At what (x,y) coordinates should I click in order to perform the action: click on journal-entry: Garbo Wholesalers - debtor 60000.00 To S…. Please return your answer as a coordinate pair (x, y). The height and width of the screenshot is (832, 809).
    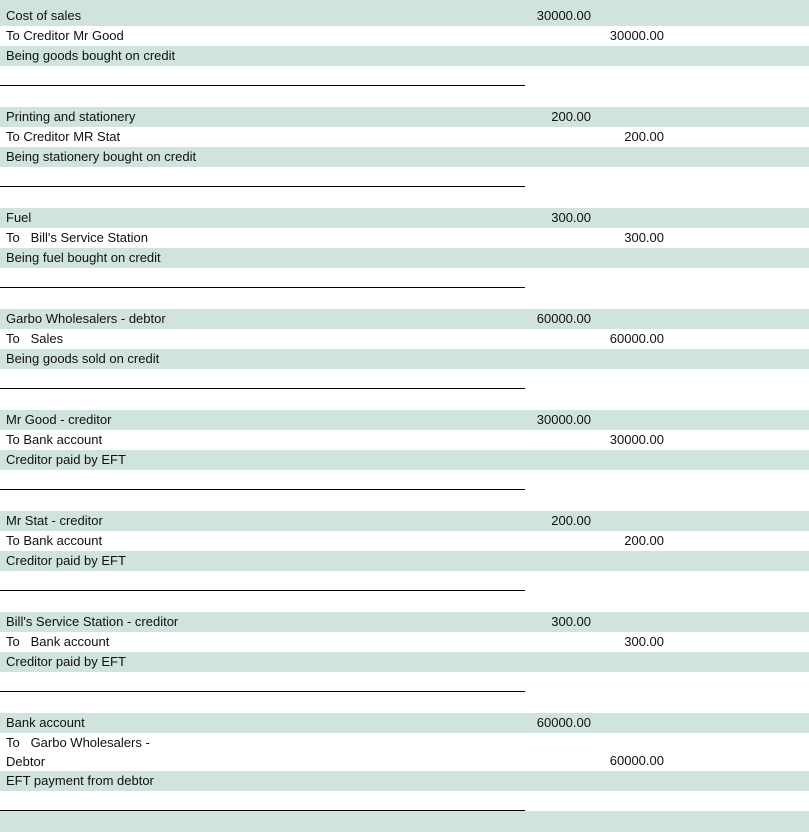
    Looking at the image, I should click on (404, 359).